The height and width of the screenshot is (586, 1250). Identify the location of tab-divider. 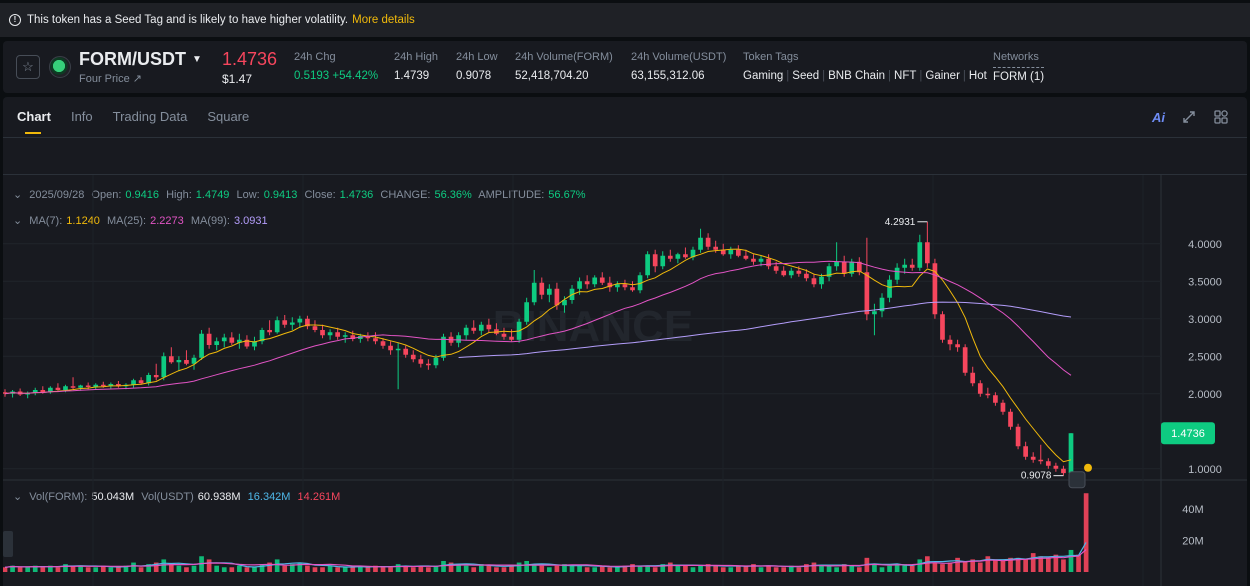
(625, 137).